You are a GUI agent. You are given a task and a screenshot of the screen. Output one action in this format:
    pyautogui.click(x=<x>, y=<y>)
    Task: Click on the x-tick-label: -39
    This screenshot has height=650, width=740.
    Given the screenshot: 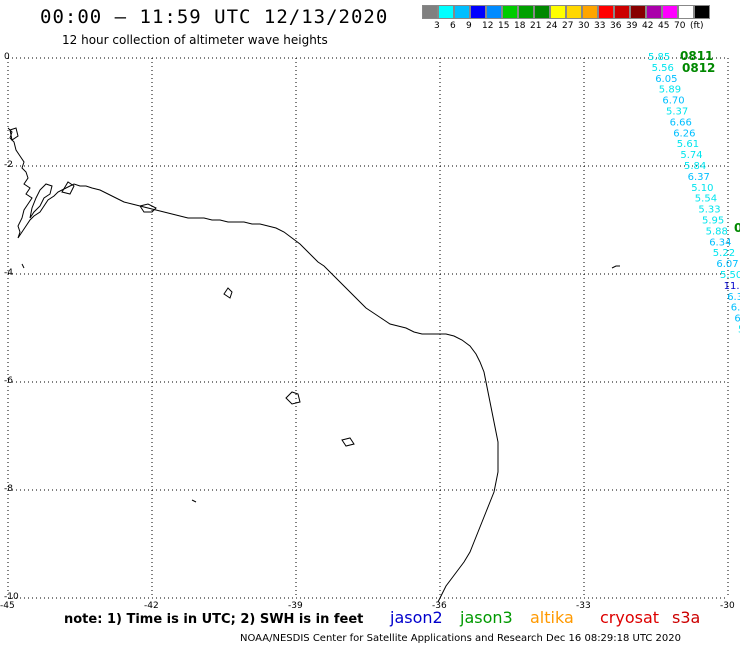 What is the action you would take?
    pyautogui.click(x=295, y=606)
    